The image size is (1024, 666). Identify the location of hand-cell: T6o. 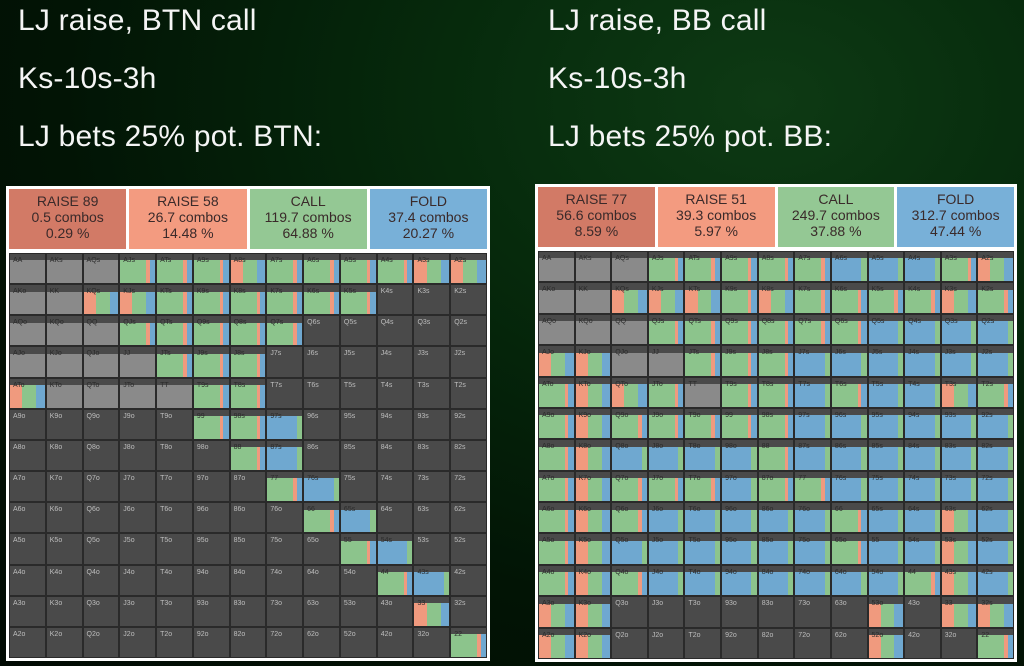
(174, 518).